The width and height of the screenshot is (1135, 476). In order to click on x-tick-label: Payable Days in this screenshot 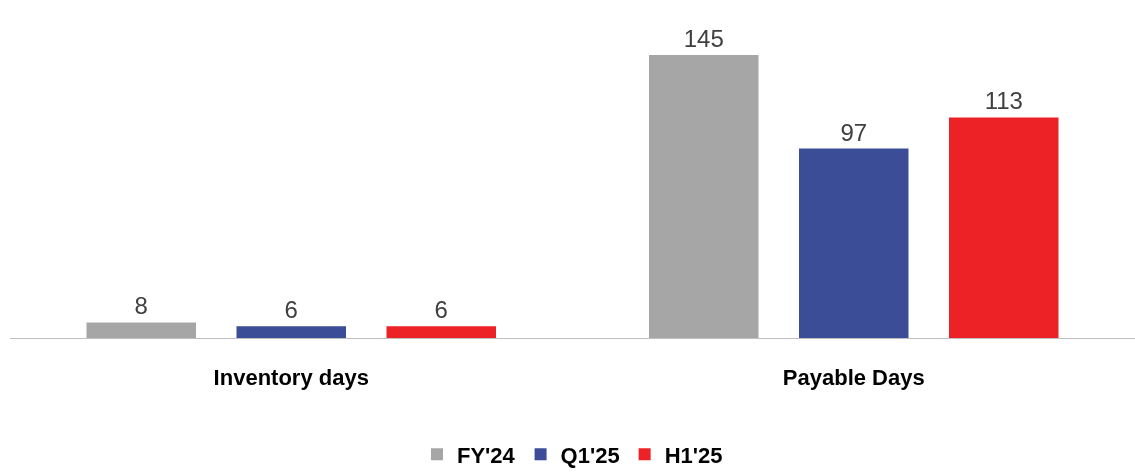, I will do `click(853, 378)`.